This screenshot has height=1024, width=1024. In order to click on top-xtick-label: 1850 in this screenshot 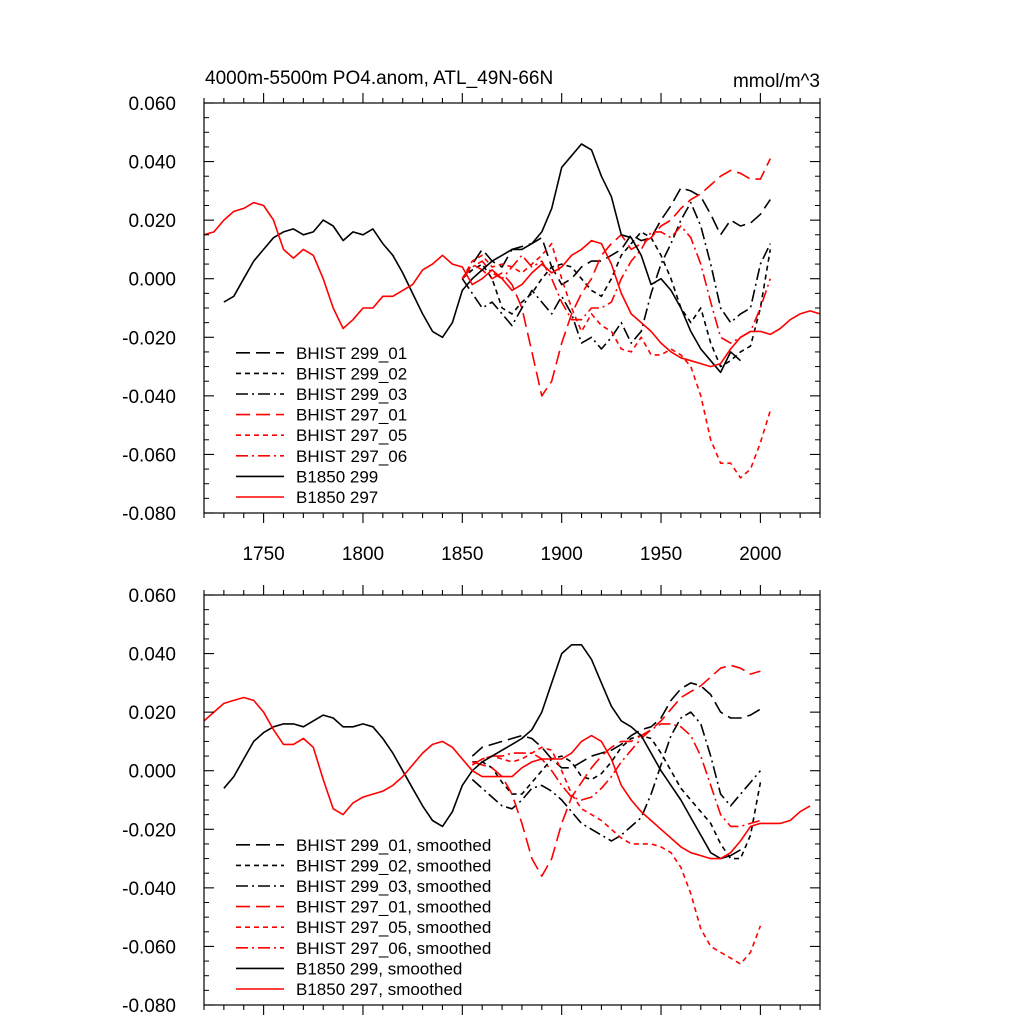, I will do `click(462, 554)`.